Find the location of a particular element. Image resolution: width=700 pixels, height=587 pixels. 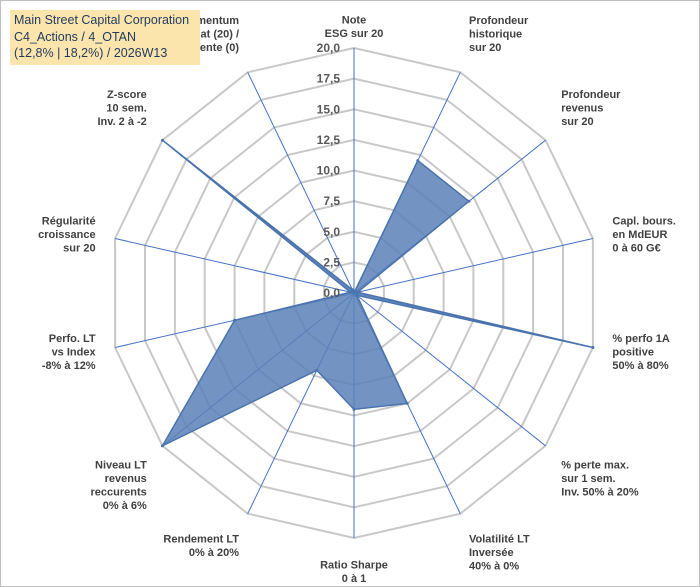

tick-label-7: 17,5 is located at coordinates (329, 79).